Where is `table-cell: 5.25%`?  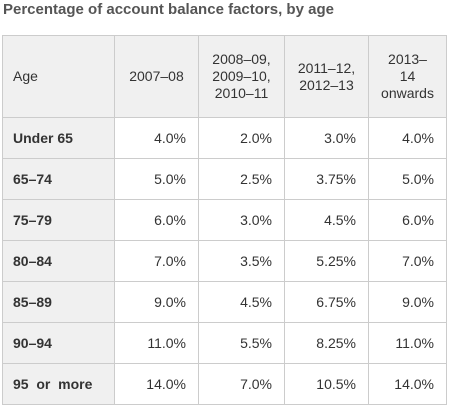 table-cell: 5.25% is located at coordinates (326, 261).